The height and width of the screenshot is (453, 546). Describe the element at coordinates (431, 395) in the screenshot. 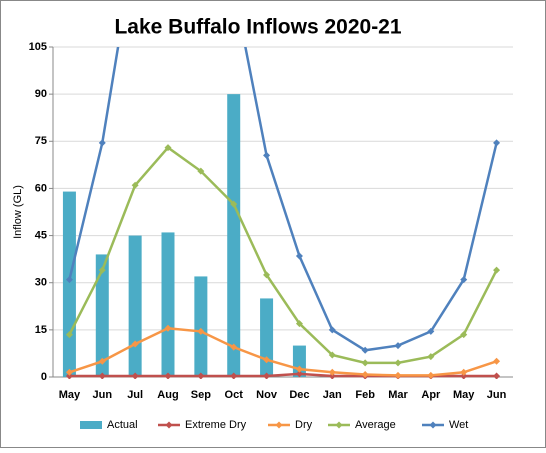

I see `x-tick-label: Apr` at that location.